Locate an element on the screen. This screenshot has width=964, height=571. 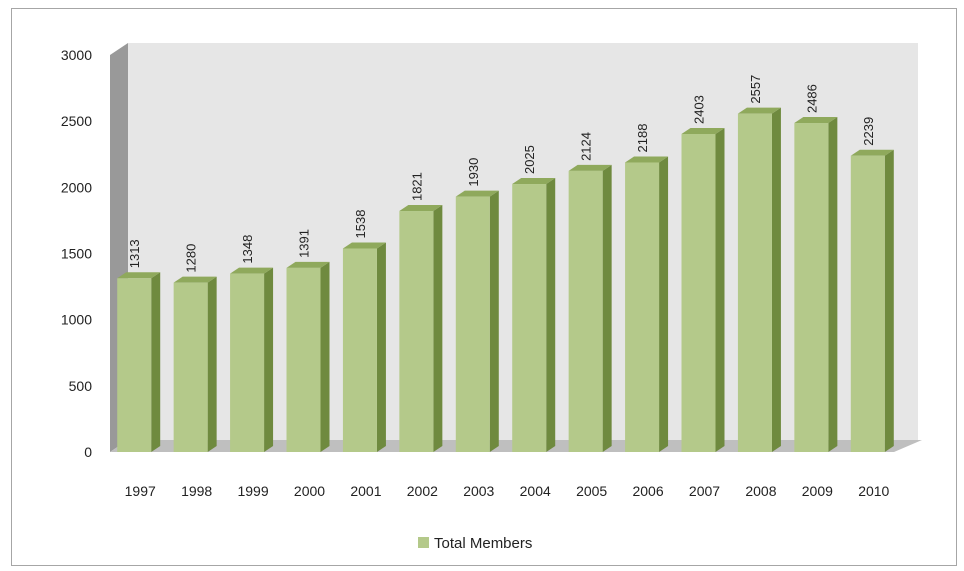
data-label: 2486 is located at coordinates (811, 98).